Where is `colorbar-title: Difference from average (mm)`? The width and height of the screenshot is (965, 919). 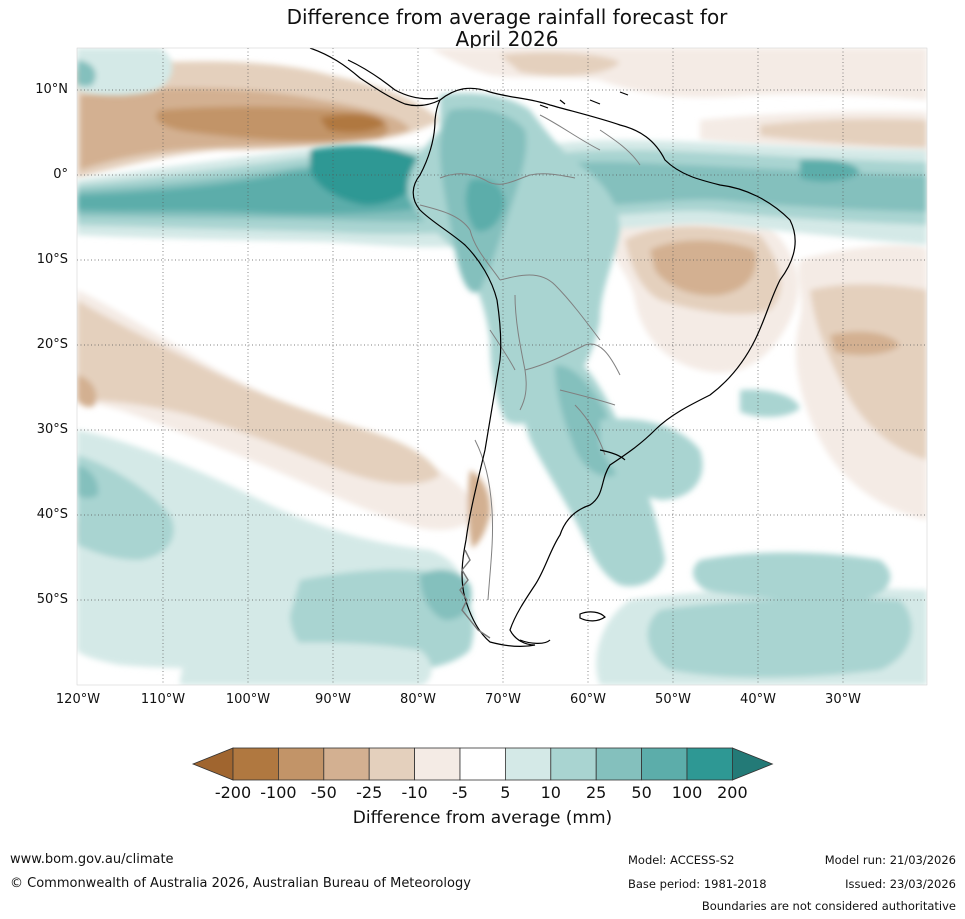
colorbar-title: Difference from average (mm) is located at coordinates (482, 818).